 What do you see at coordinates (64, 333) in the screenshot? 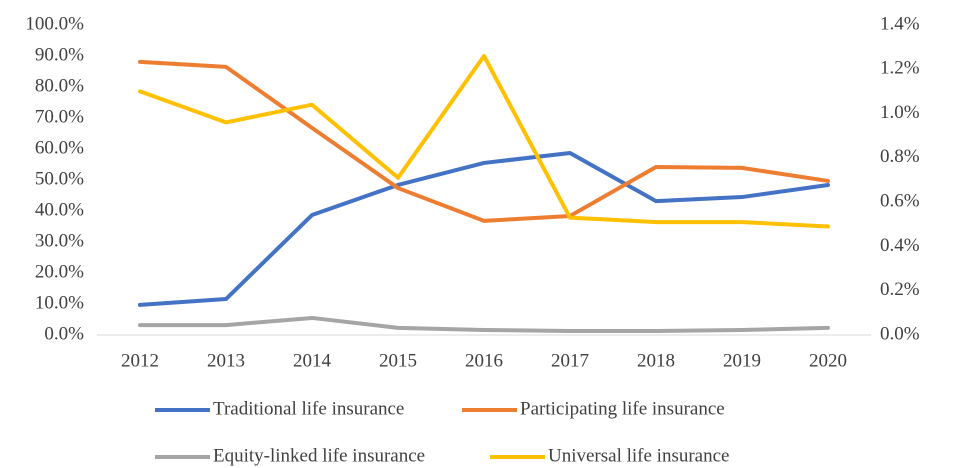
I see `y-tick-label: 0.0%` at bounding box center [64, 333].